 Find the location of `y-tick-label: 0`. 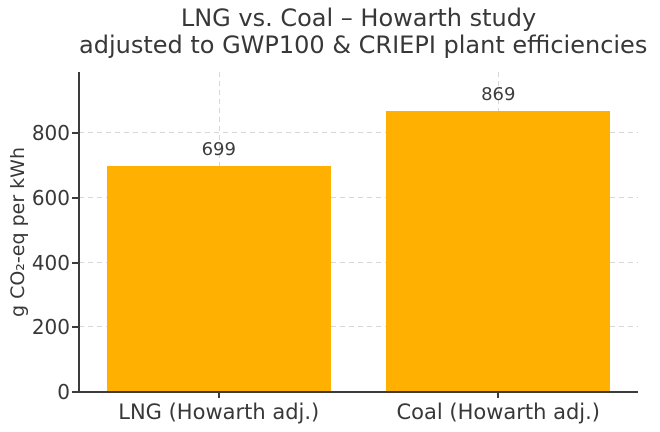

y-tick-label: 0 is located at coordinates (63, 392).